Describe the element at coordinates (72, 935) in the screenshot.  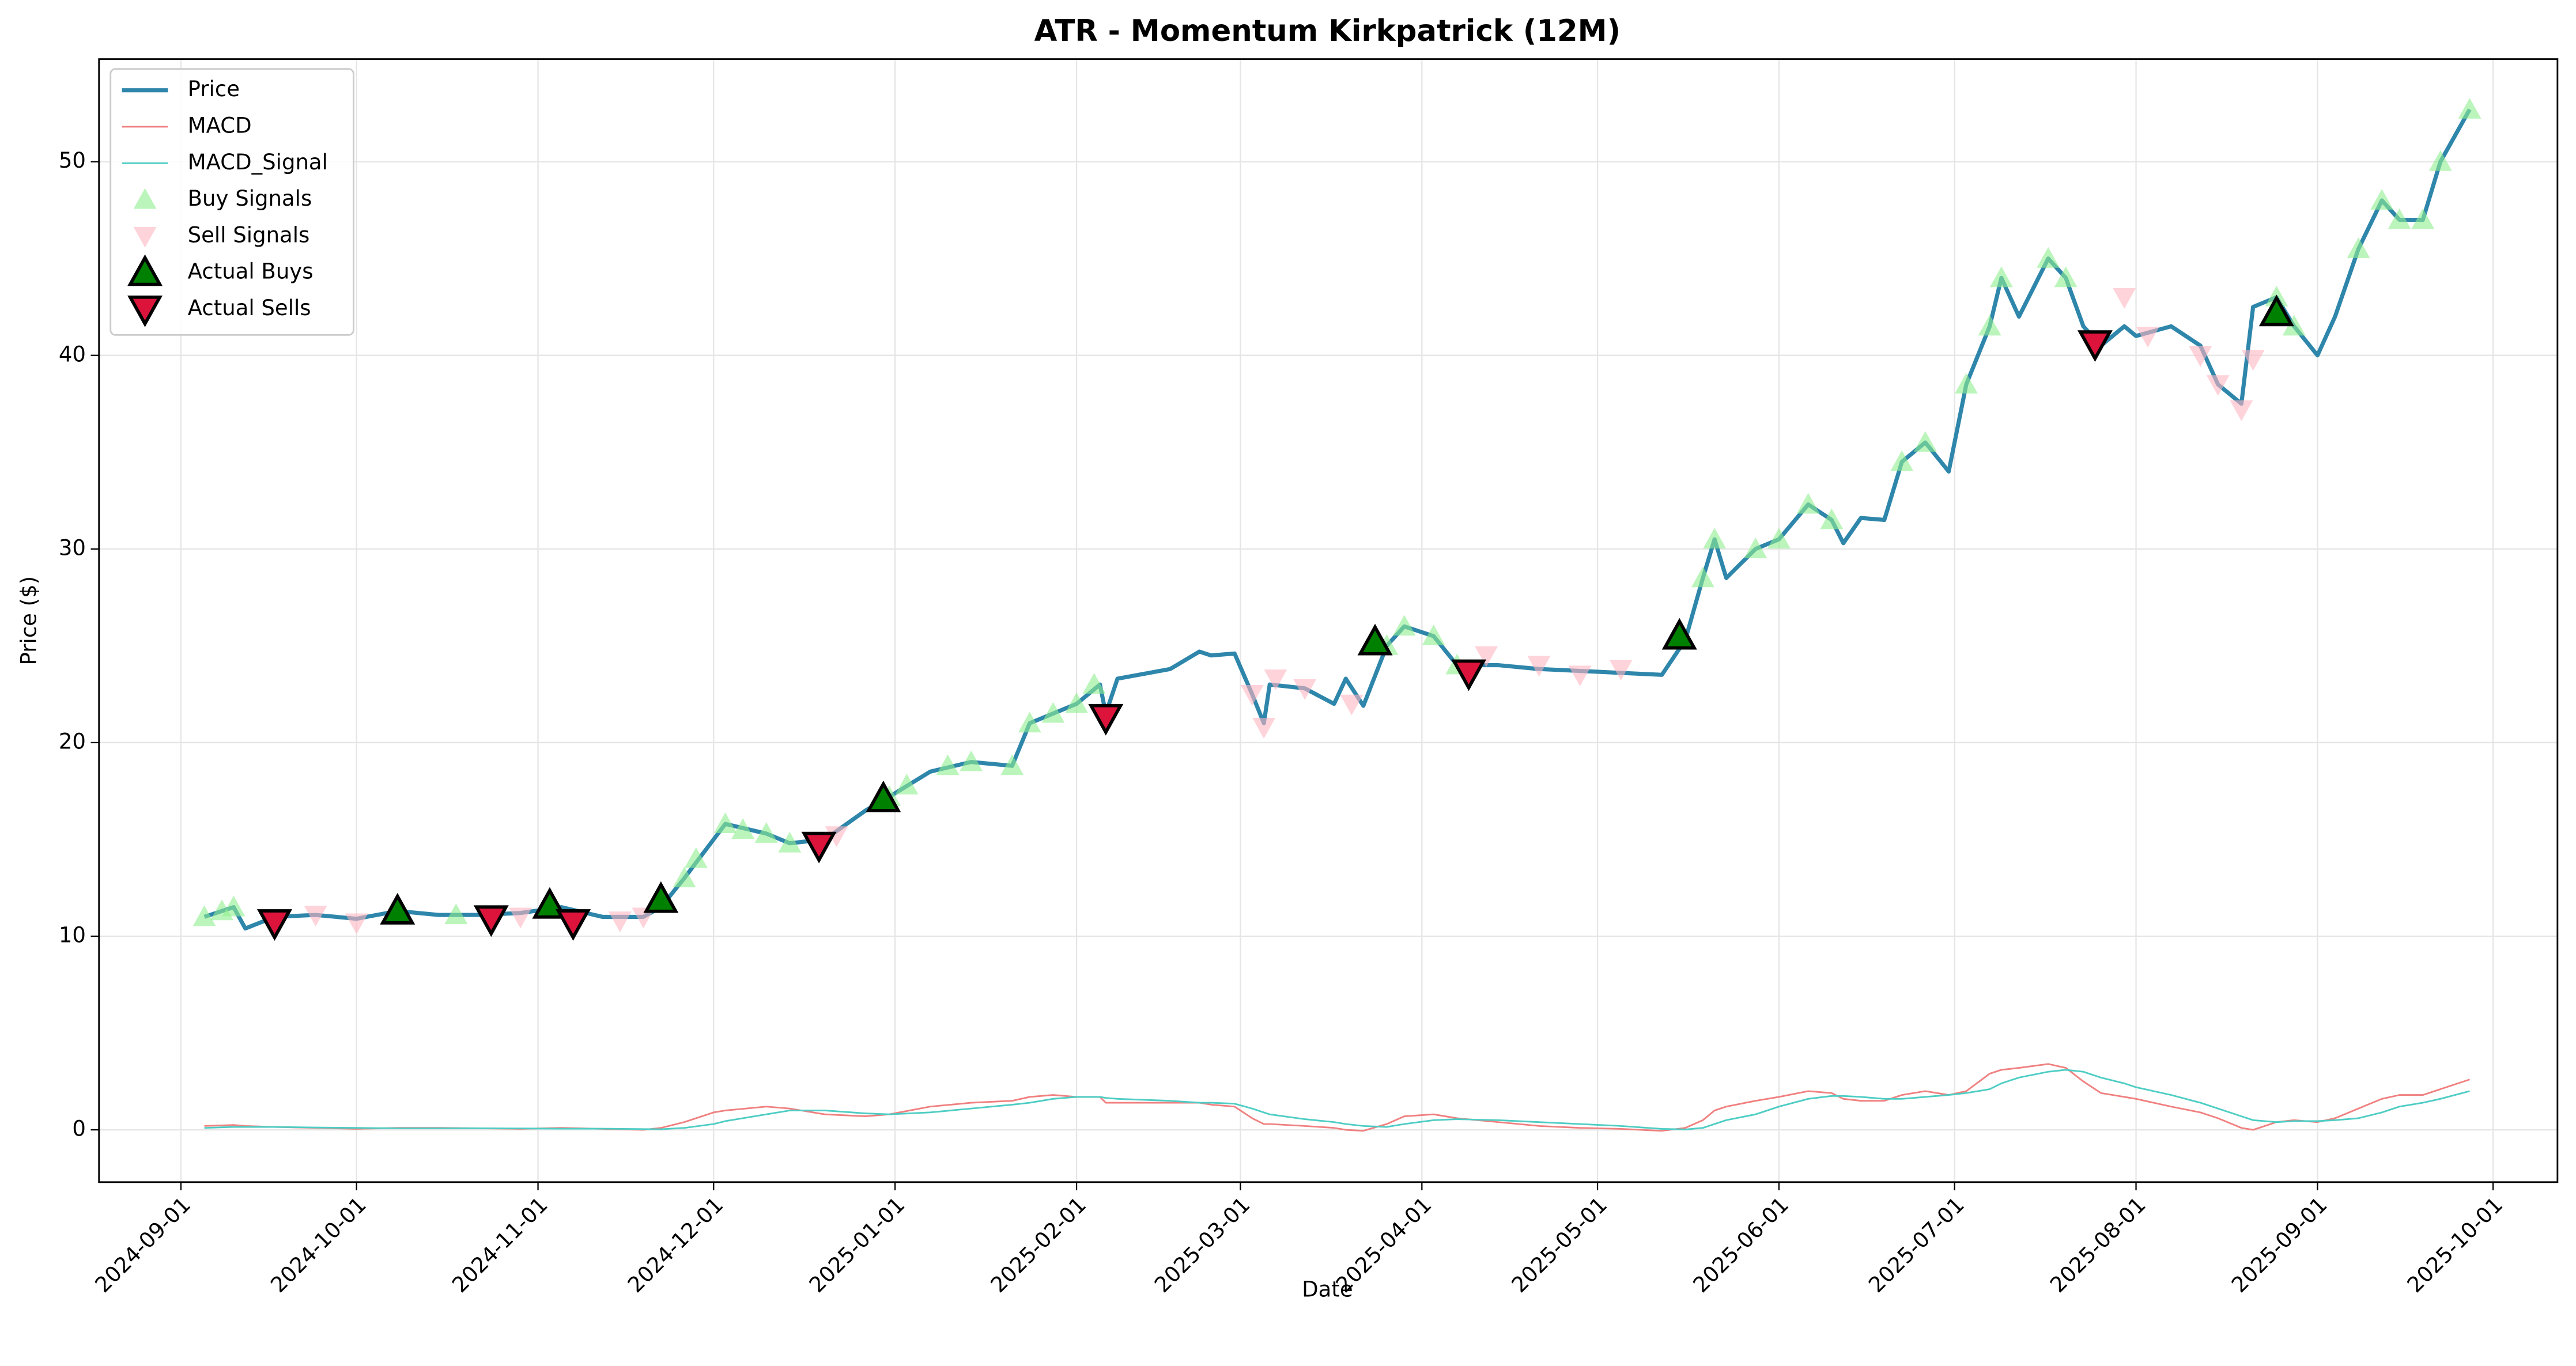
I see `y-tick-label: 10` at that location.